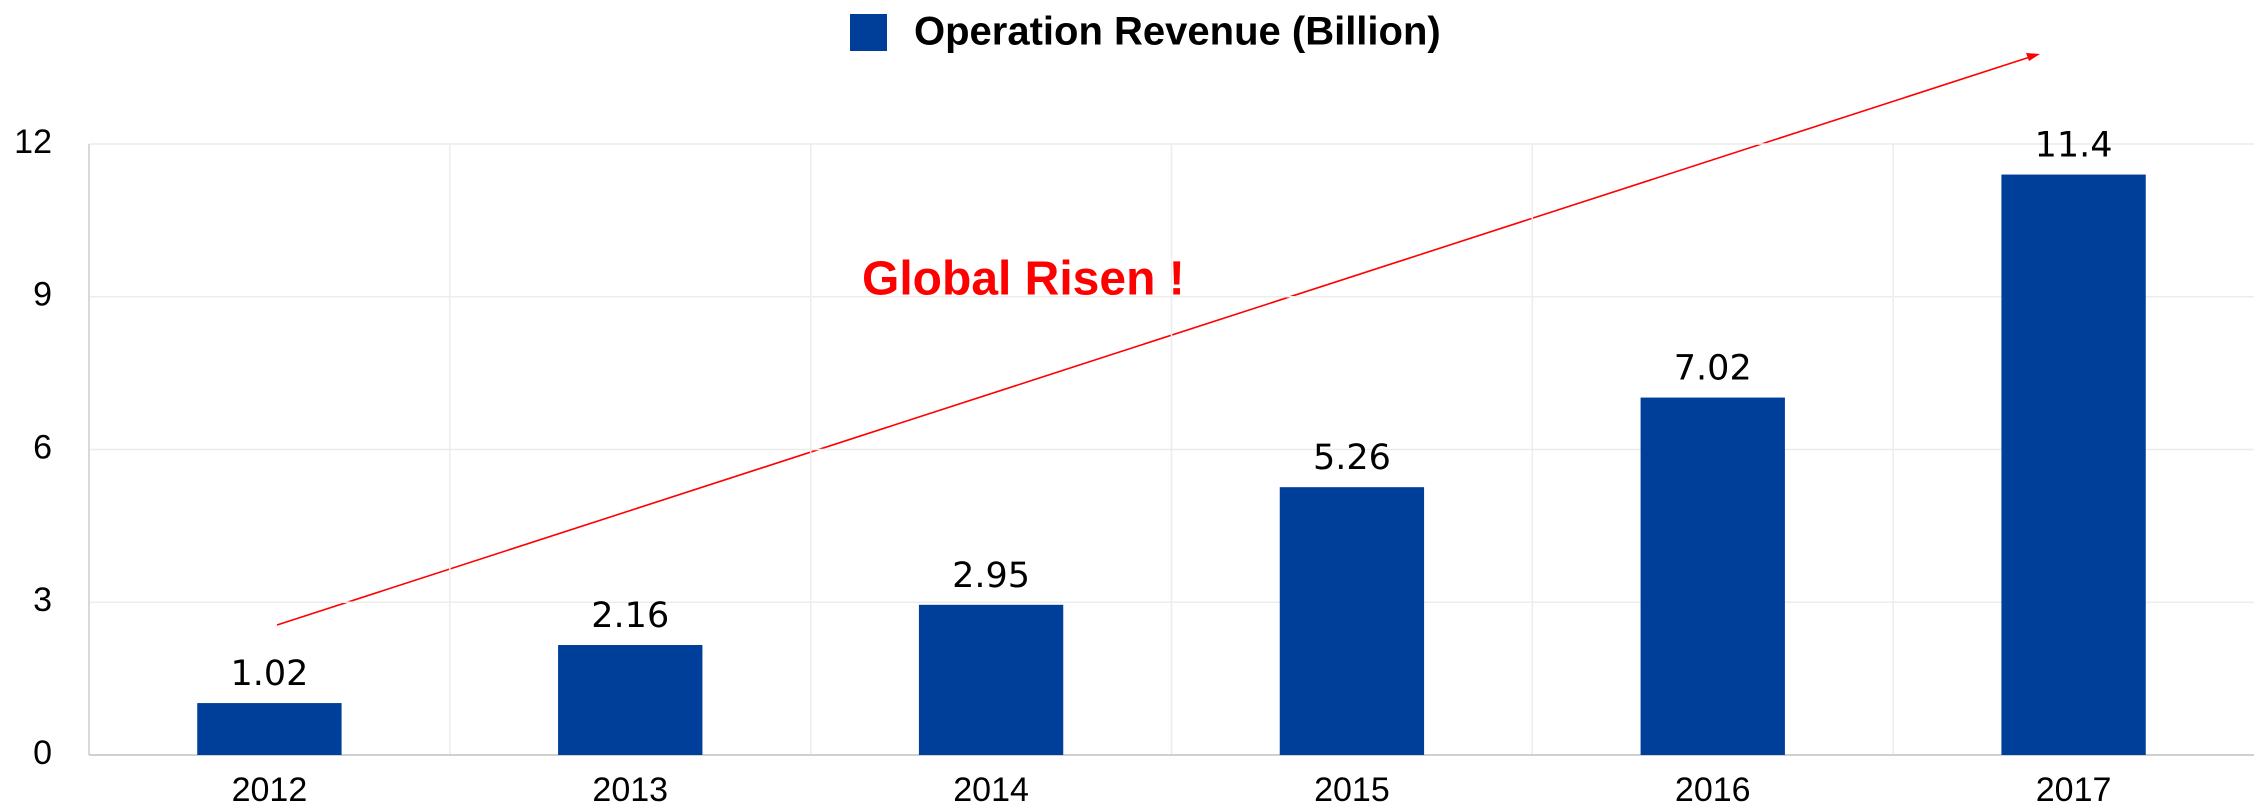  What do you see at coordinates (42, 600) in the screenshot?
I see `y-tick-label: 3` at bounding box center [42, 600].